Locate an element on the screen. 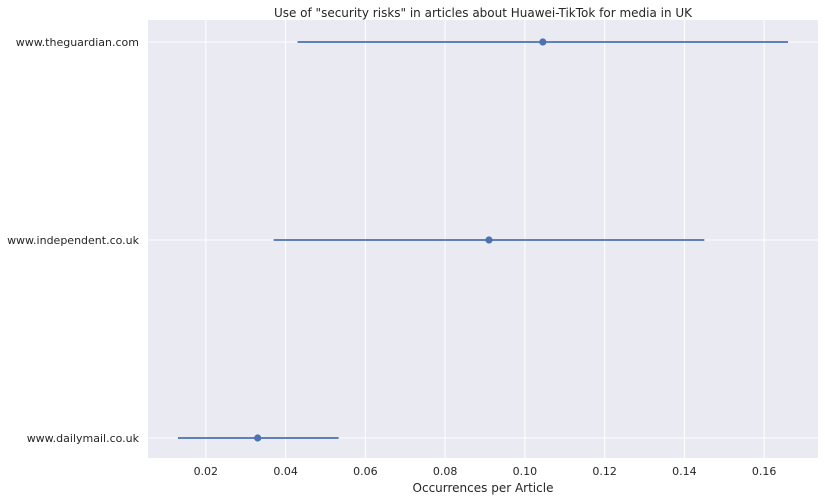 This screenshot has height=501, width=825. x-tick-label: 0.06 is located at coordinates (365, 471).